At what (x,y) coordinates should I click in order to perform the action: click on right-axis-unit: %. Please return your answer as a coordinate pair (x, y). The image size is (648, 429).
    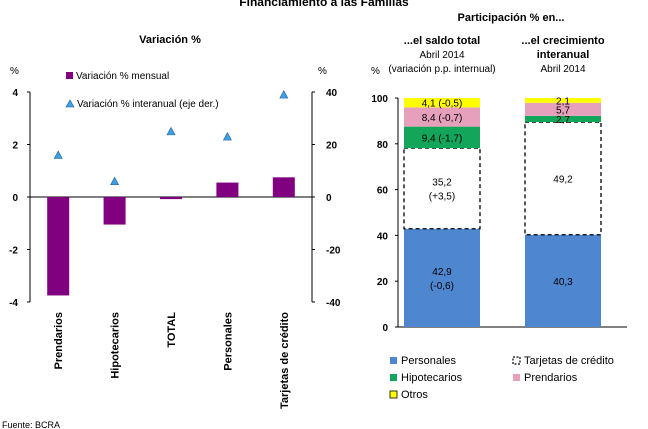
    Looking at the image, I should click on (322, 71).